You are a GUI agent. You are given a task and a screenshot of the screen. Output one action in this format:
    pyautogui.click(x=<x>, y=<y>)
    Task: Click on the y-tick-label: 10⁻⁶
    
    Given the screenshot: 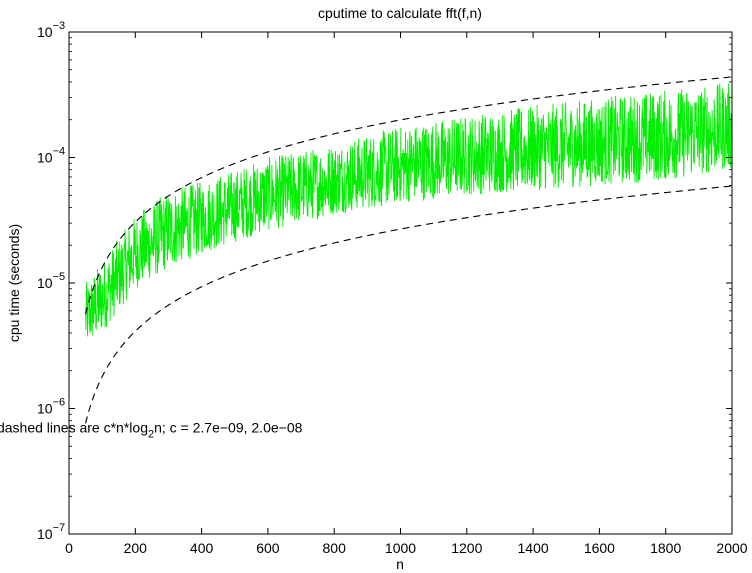 What is the action you would take?
    pyautogui.click(x=51, y=407)
    